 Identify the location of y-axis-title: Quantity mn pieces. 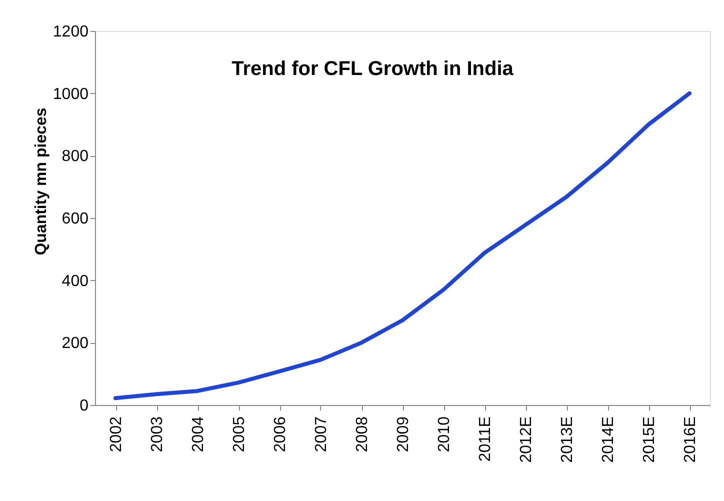
(41, 182).